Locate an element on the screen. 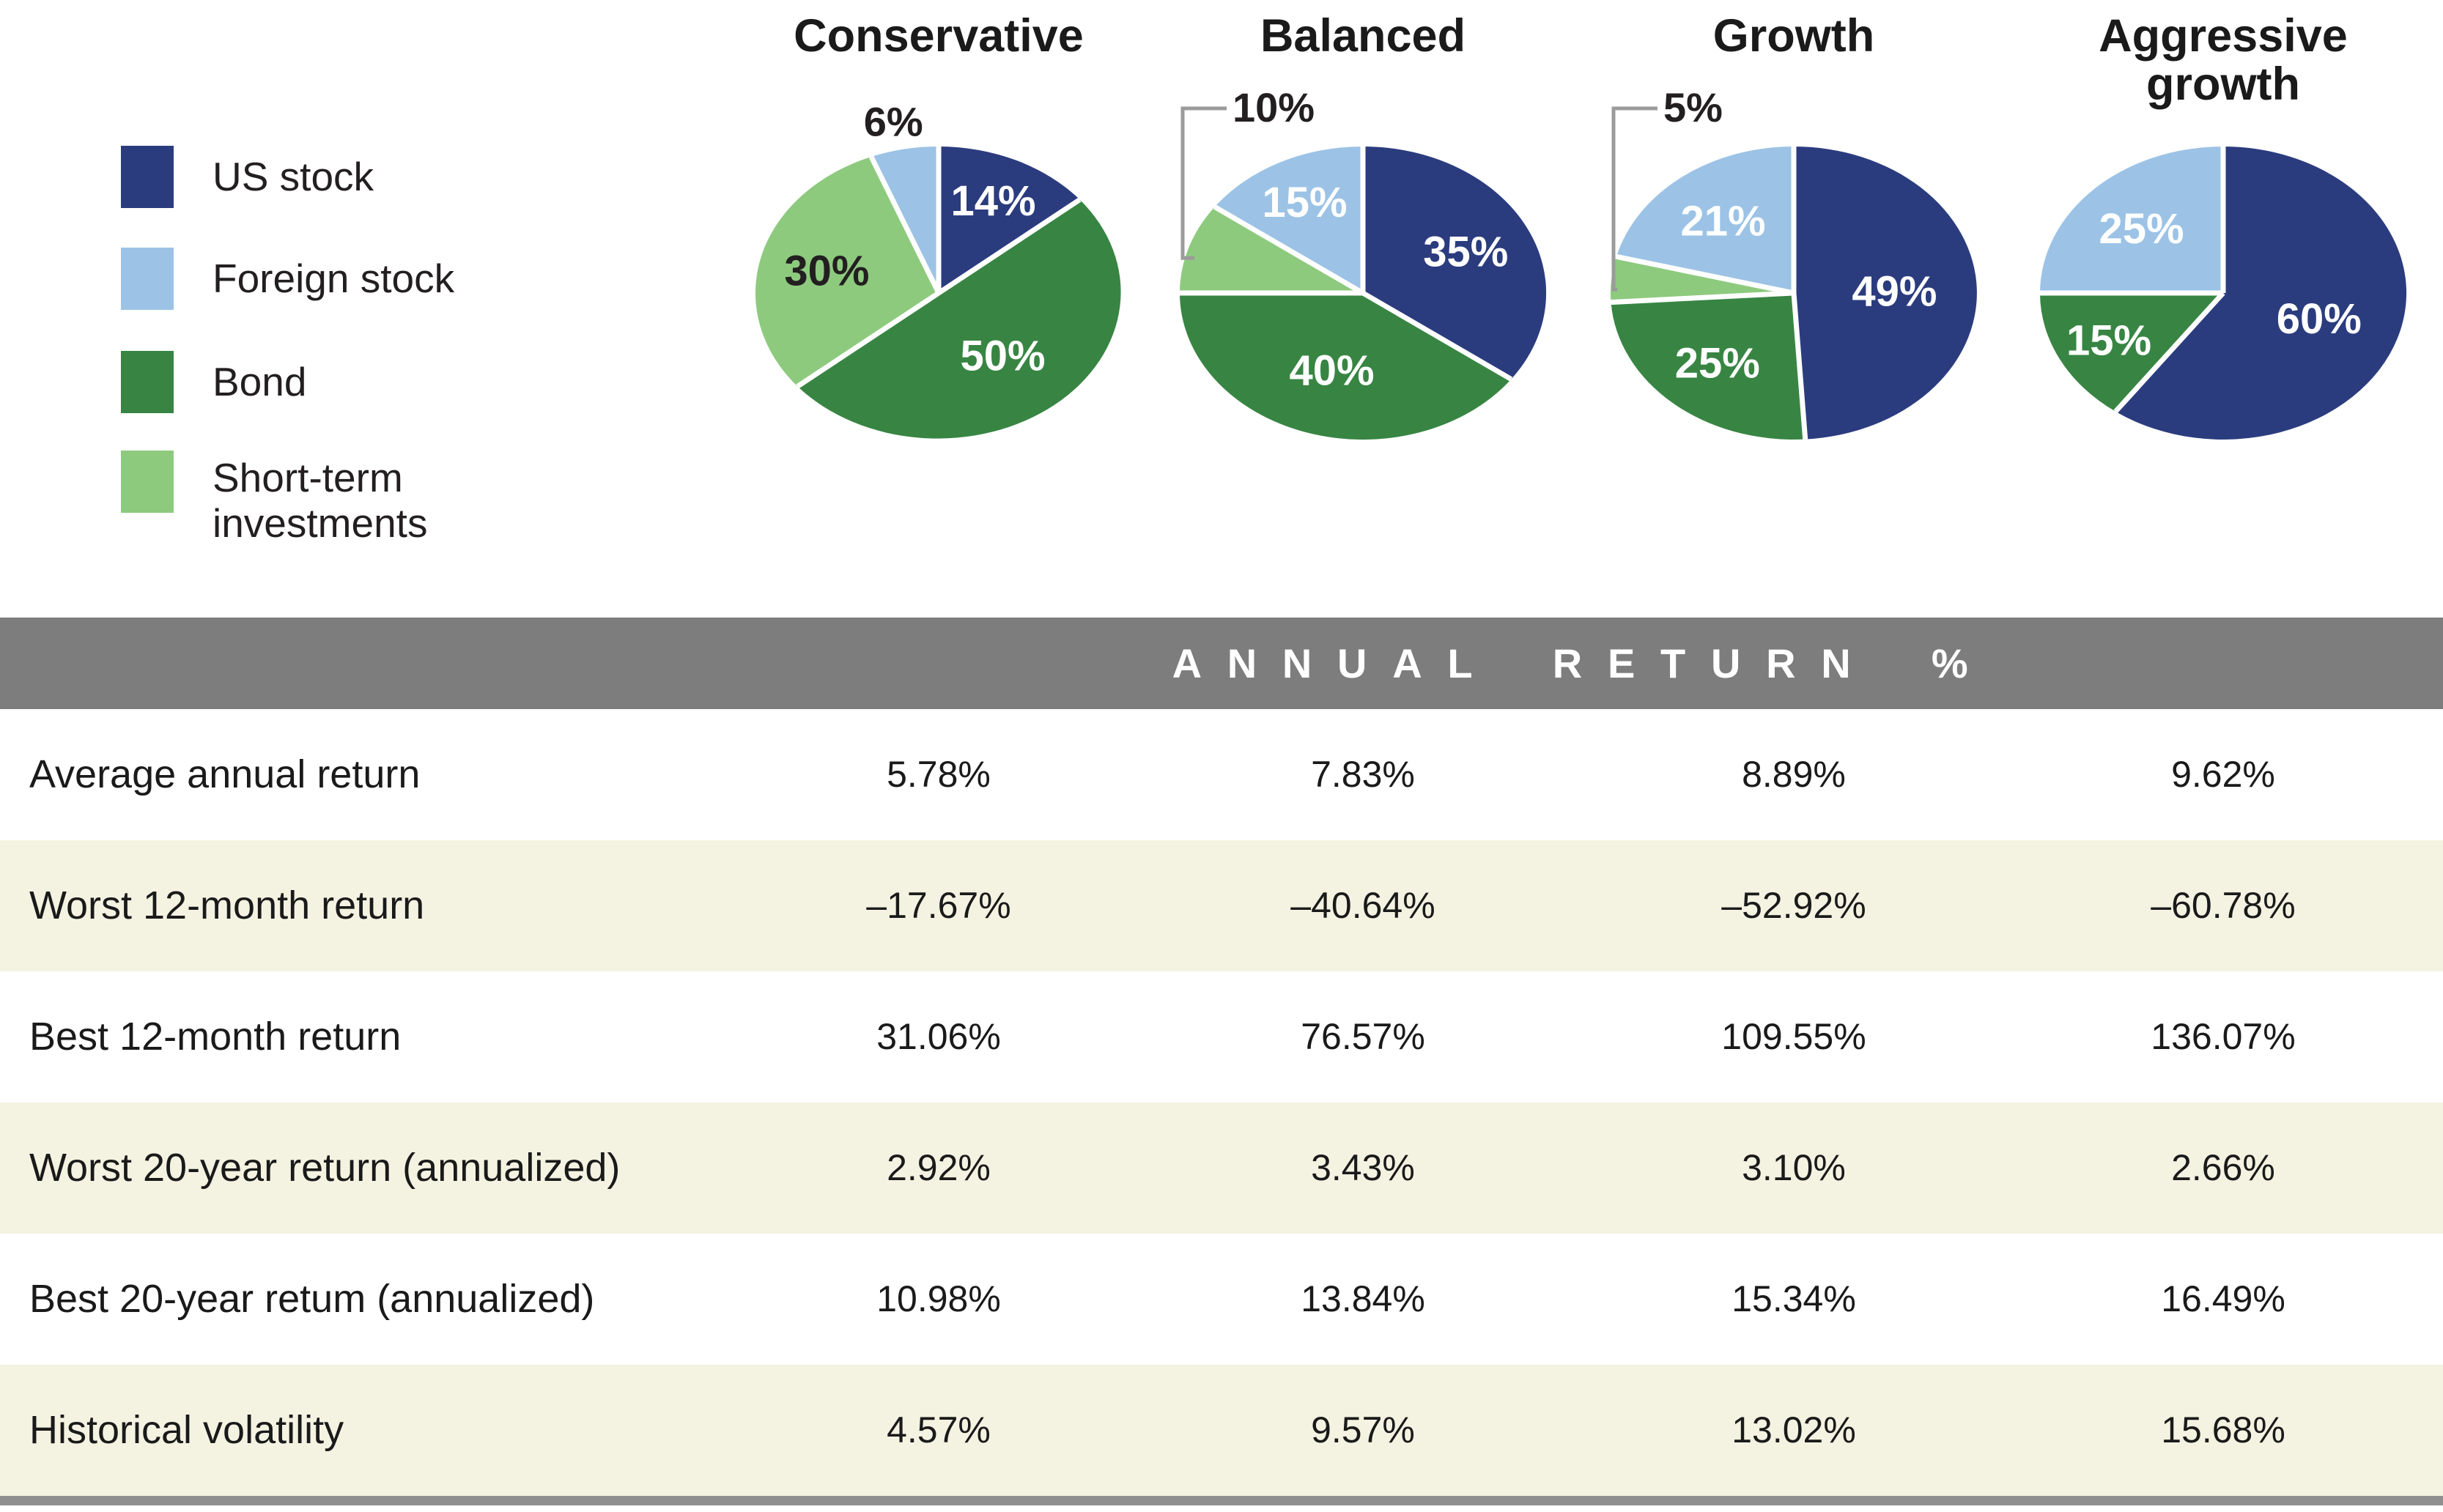  legend-swatch-short-term-investments is located at coordinates (147, 482).